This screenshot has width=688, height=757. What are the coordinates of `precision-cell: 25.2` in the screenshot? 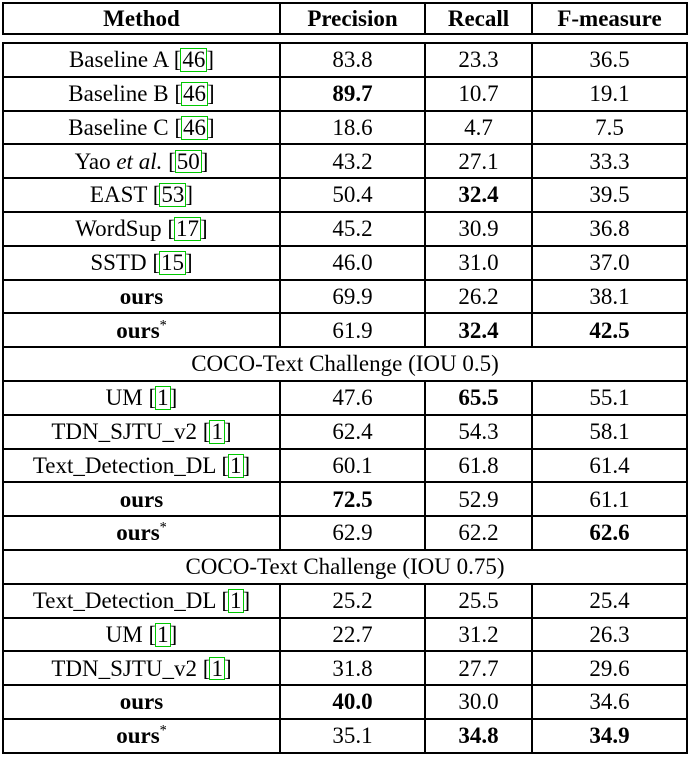 It's located at (352, 600).